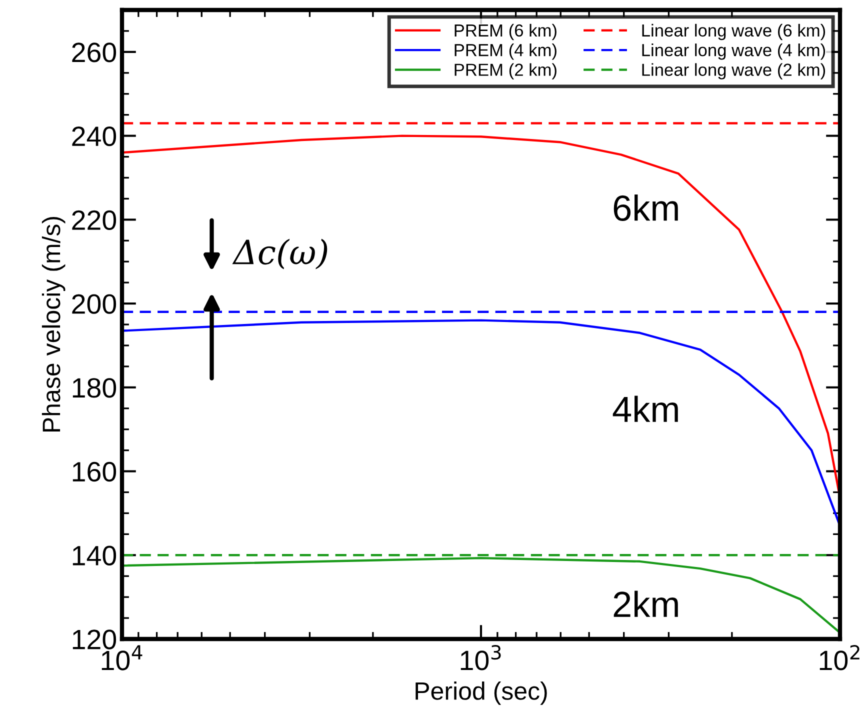  What do you see at coordinates (94, 136) in the screenshot?
I see `y-tick-label: 240` at bounding box center [94, 136].